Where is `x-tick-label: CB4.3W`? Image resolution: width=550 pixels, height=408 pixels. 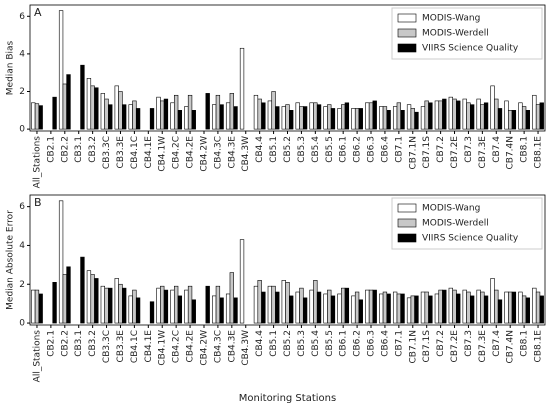 x-tick-label: CB4.3W is located at coordinates (246, 154).